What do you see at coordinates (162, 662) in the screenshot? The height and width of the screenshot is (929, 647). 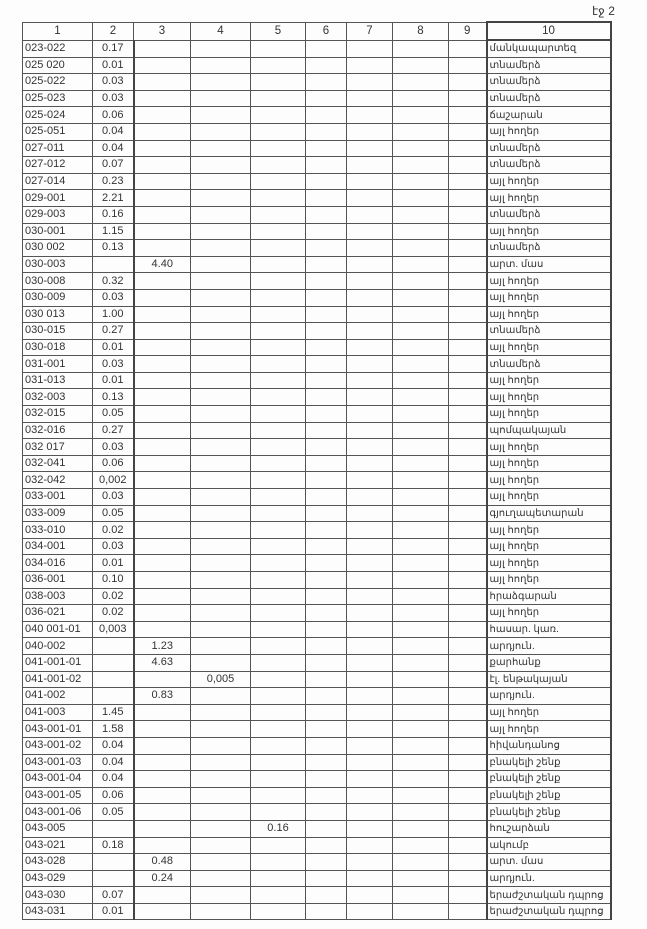 I see `area-cell-col3: 4.63` at bounding box center [162, 662].